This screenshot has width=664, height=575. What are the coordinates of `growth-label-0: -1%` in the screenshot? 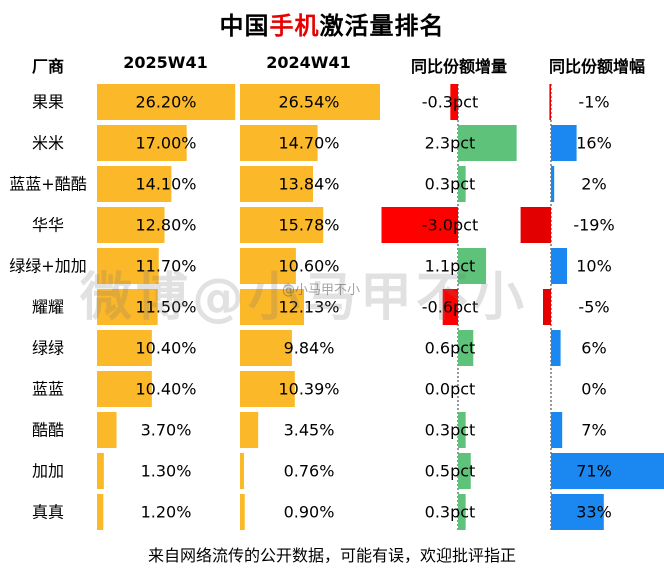 It's located at (593, 102).